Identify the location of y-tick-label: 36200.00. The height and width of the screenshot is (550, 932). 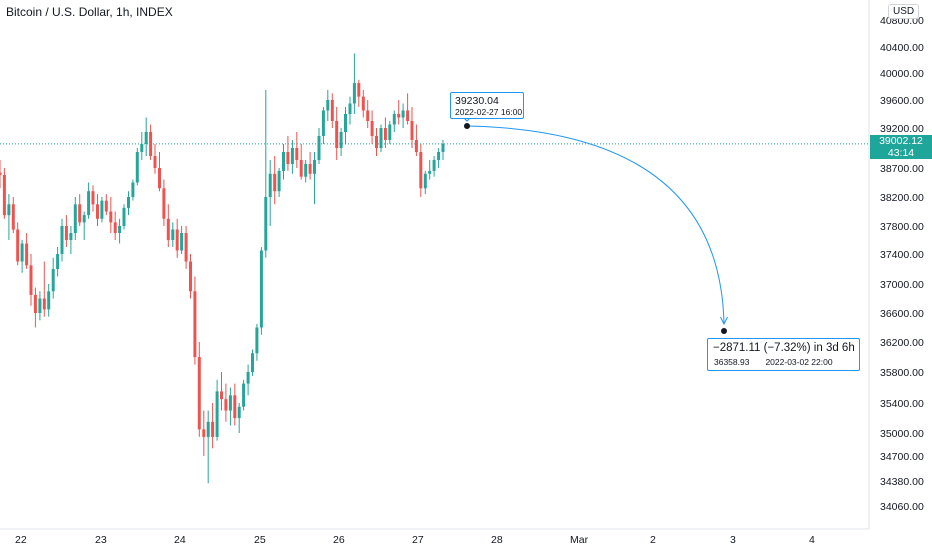
(902, 343).